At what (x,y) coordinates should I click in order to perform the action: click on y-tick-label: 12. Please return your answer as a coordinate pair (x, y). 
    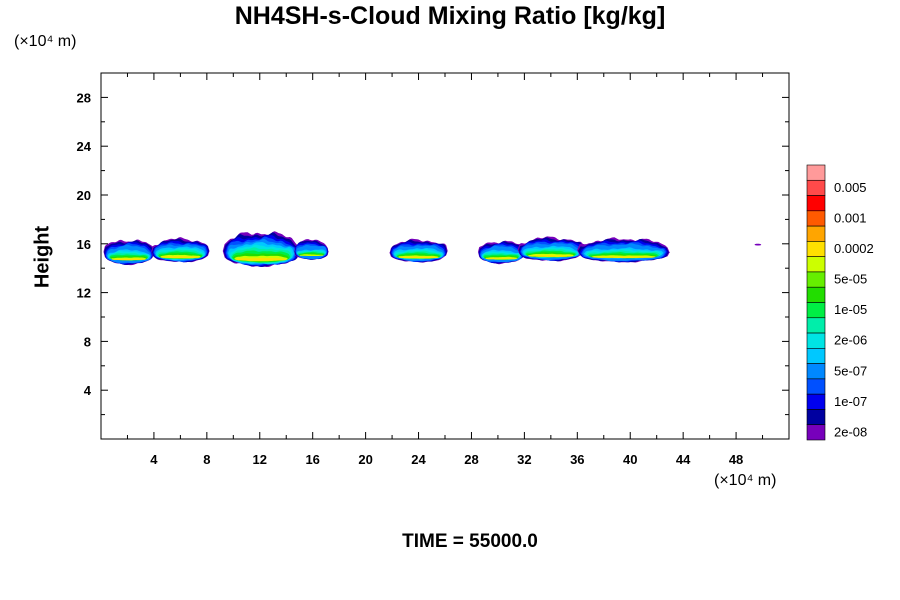
    Looking at the image, I should click on (84, 293).